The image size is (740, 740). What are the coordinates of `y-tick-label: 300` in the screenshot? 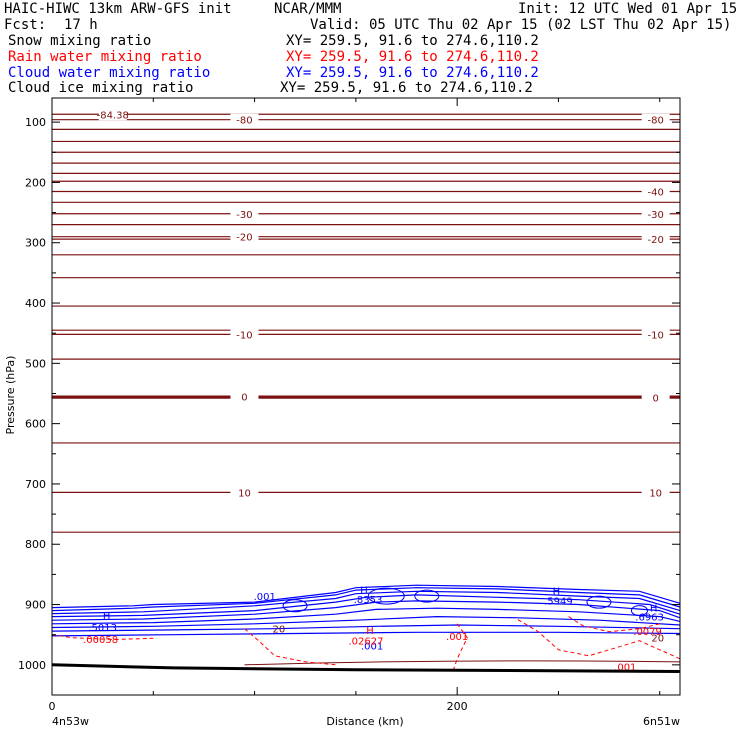 It's located at (35, 243).